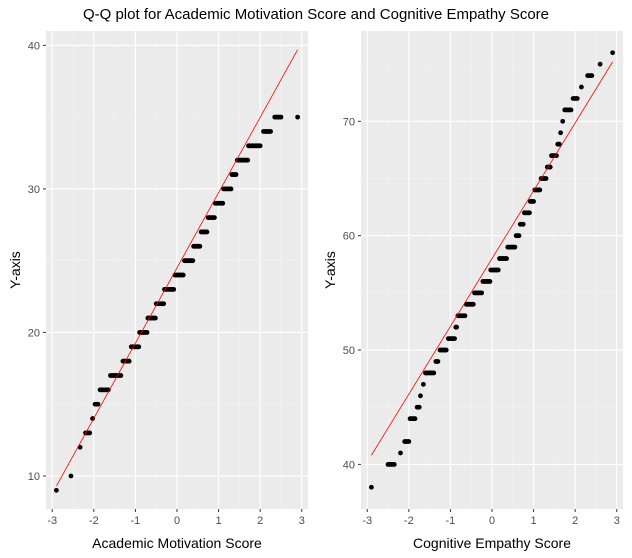  Describe the element at coordinates (349, 122) in the screenshot. I see `y-tick-label: 70` at that location.